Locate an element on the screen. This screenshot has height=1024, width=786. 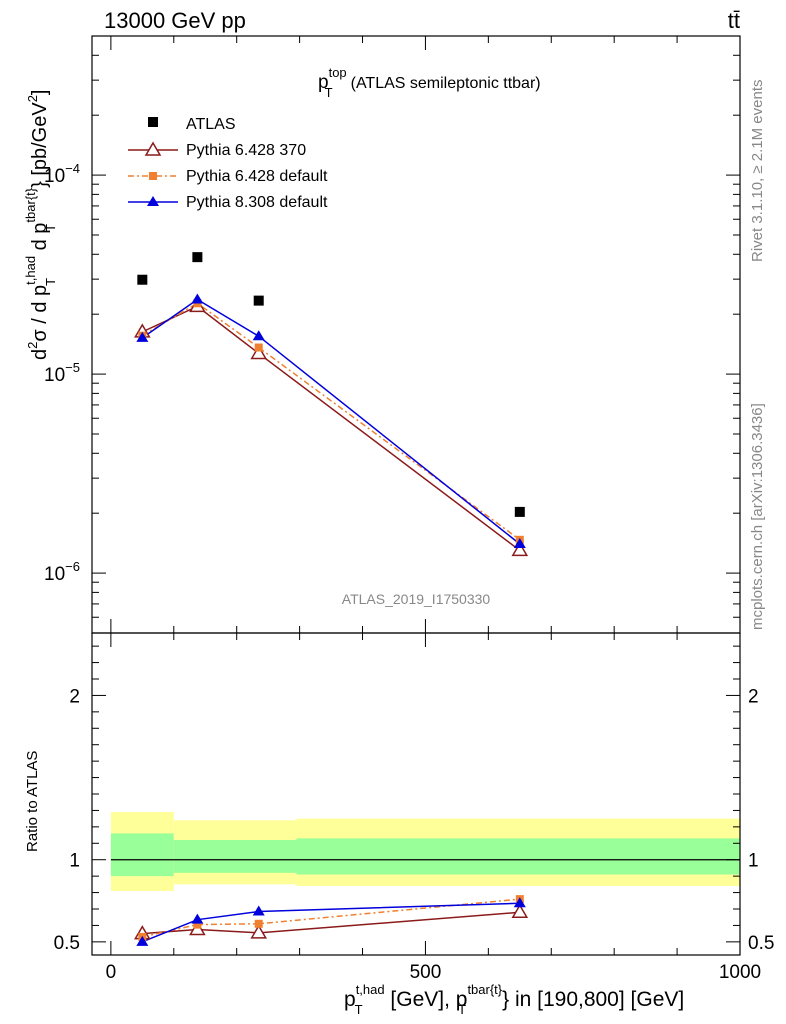
main-y-axis-label: d2σ / d pt,had T d ptbar{t}T} [pb/GeV2] is located at coordinates (40, 225).